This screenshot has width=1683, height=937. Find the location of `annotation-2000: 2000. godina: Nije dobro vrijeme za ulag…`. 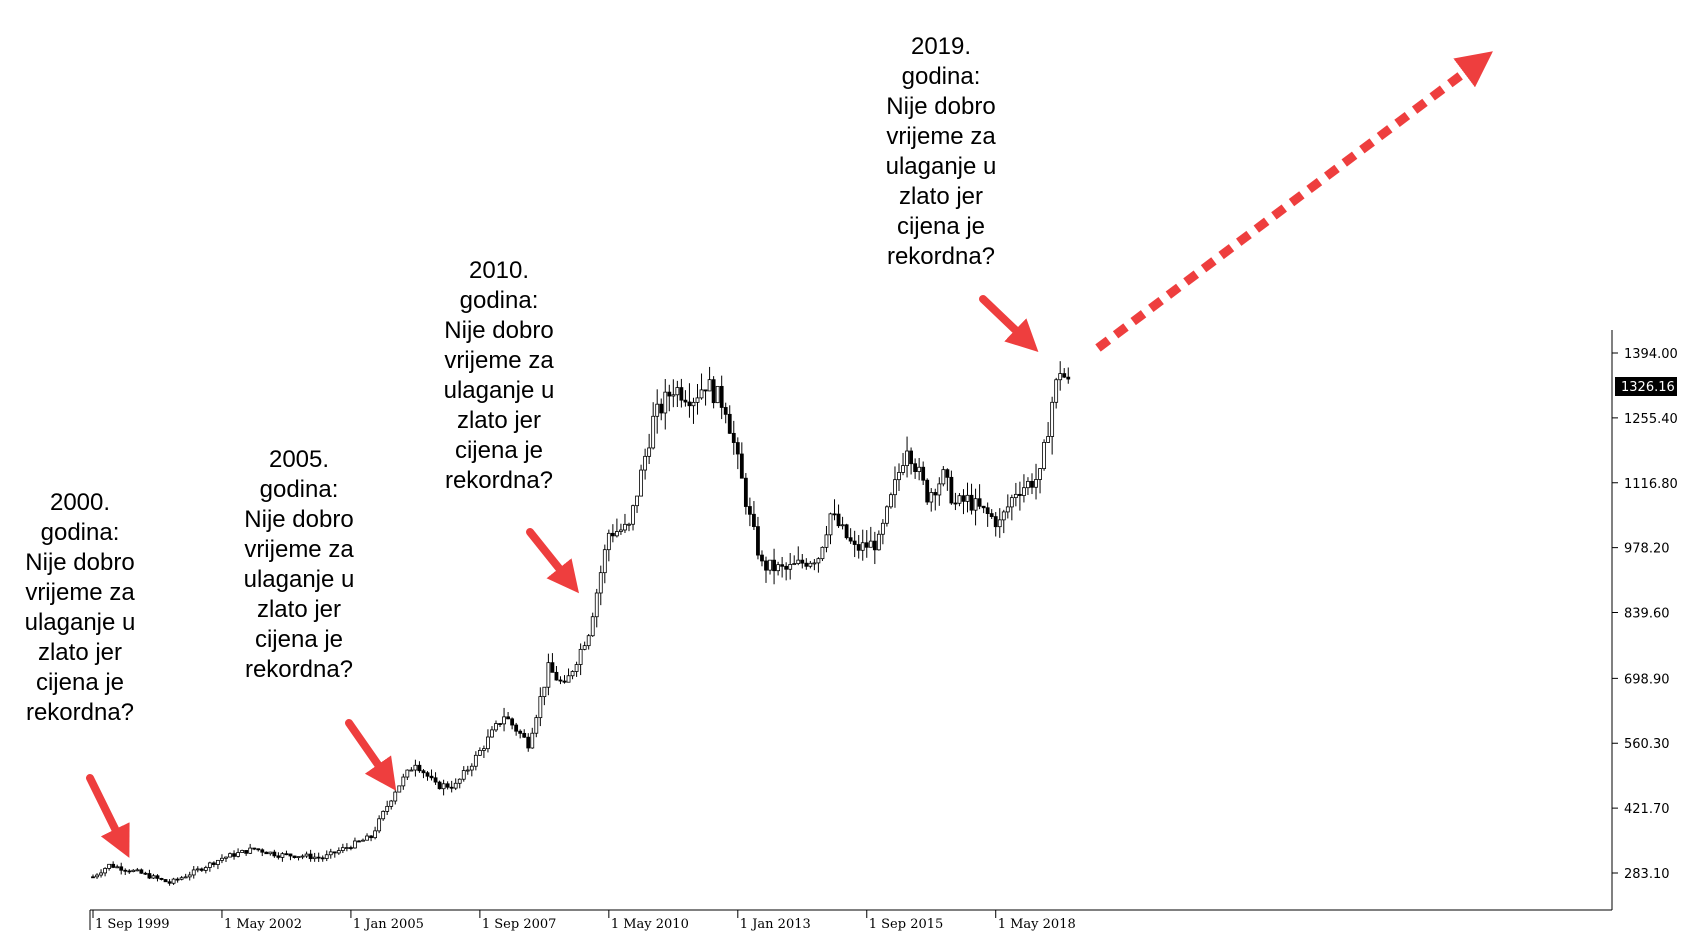

annotation-2000: 2000. godina: Nije dobro vrijeme za ulag… is located at coordinates (80, 607).